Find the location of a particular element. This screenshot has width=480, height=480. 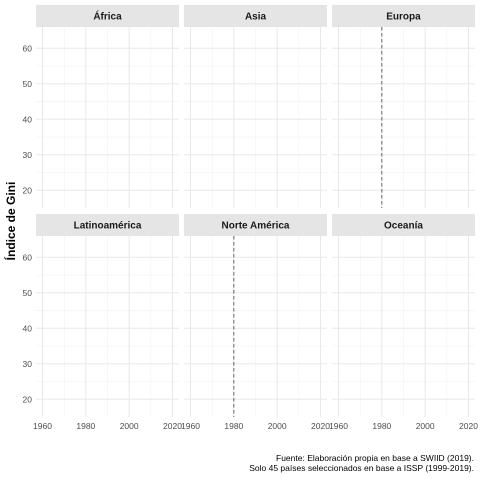

facet-panel-asia: Asia is located at coordinates (255, 106).